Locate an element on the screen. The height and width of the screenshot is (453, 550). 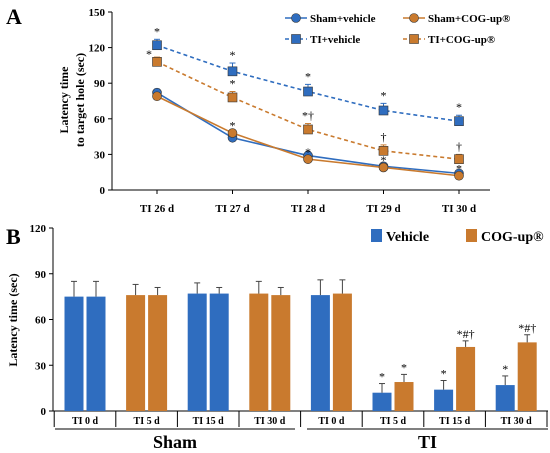
panel-b-y-tick-label: 60 is located at coordinates (41, 321).